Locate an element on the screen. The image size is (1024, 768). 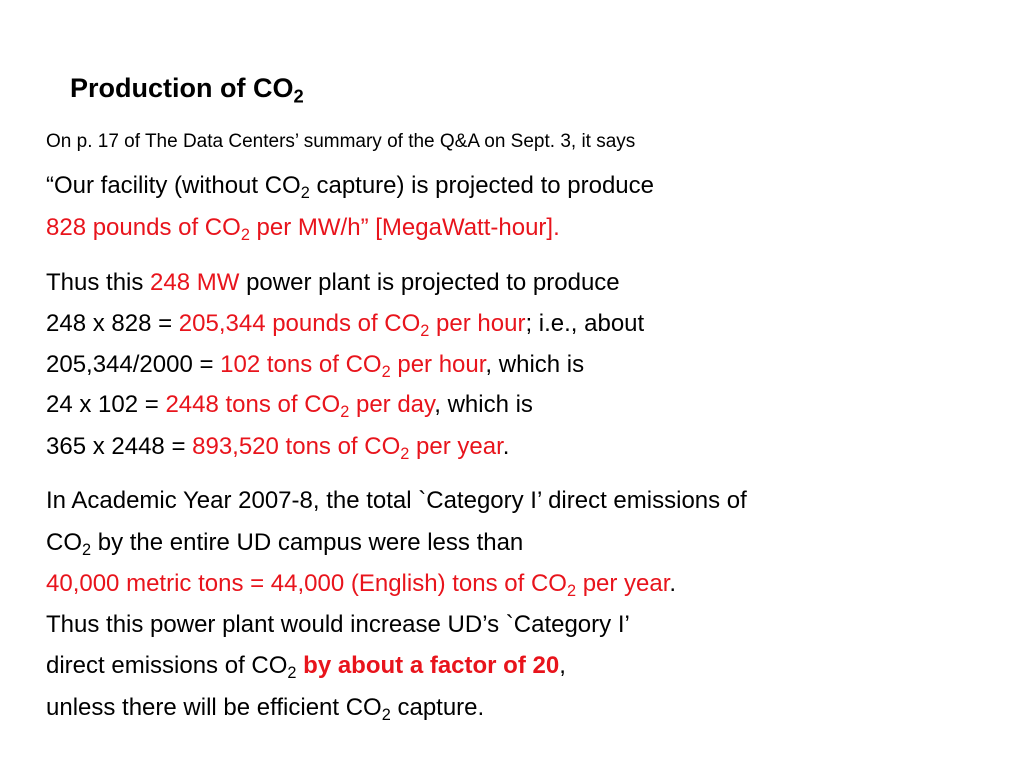
text: 24 x 102 = is located at coordinates (106, 404).